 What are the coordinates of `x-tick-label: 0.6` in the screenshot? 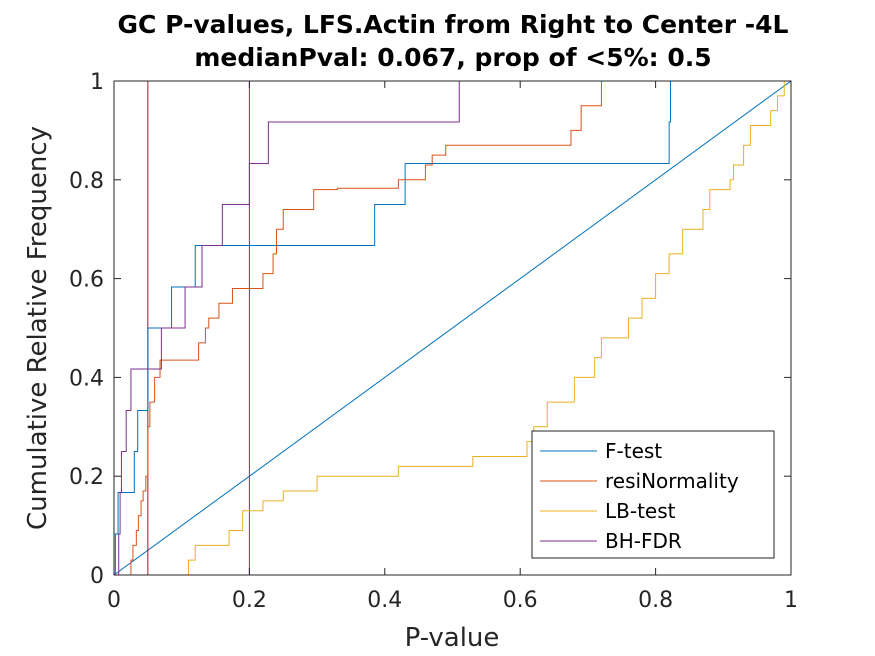 It's located at (520, 600).